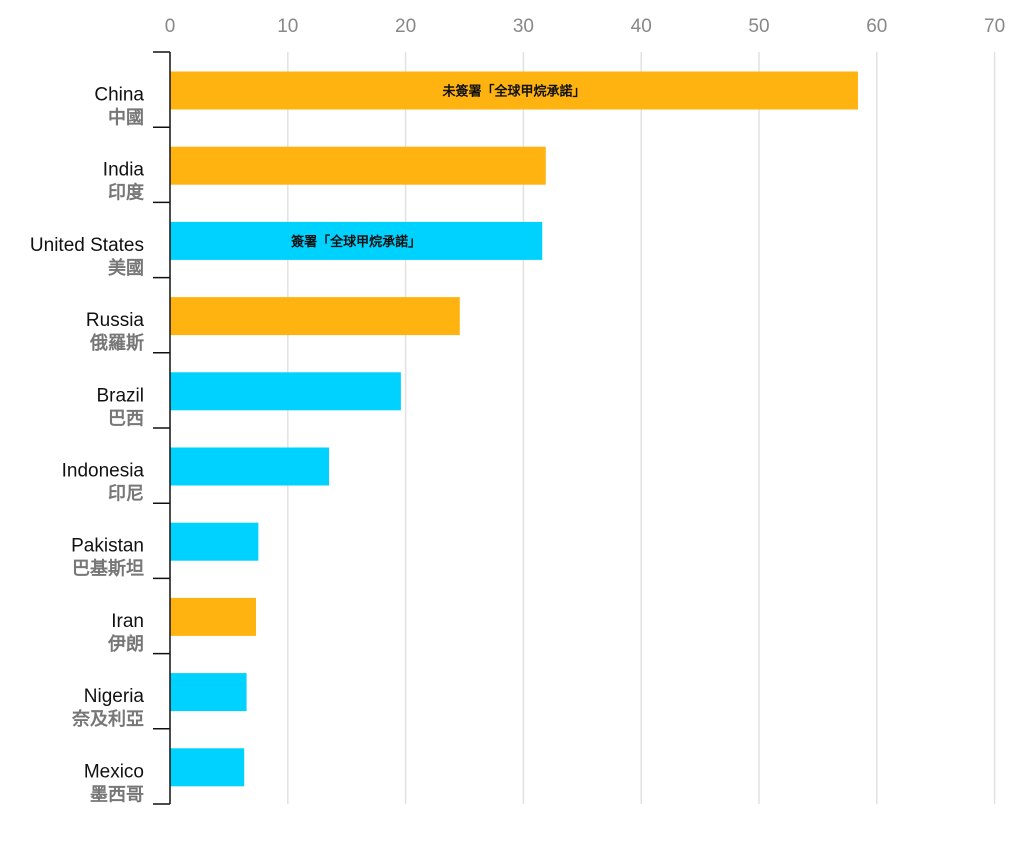  Describe the element at coordinates (114, 696) in the screenshot. I see `category-label-en: Nigeria` at that location.